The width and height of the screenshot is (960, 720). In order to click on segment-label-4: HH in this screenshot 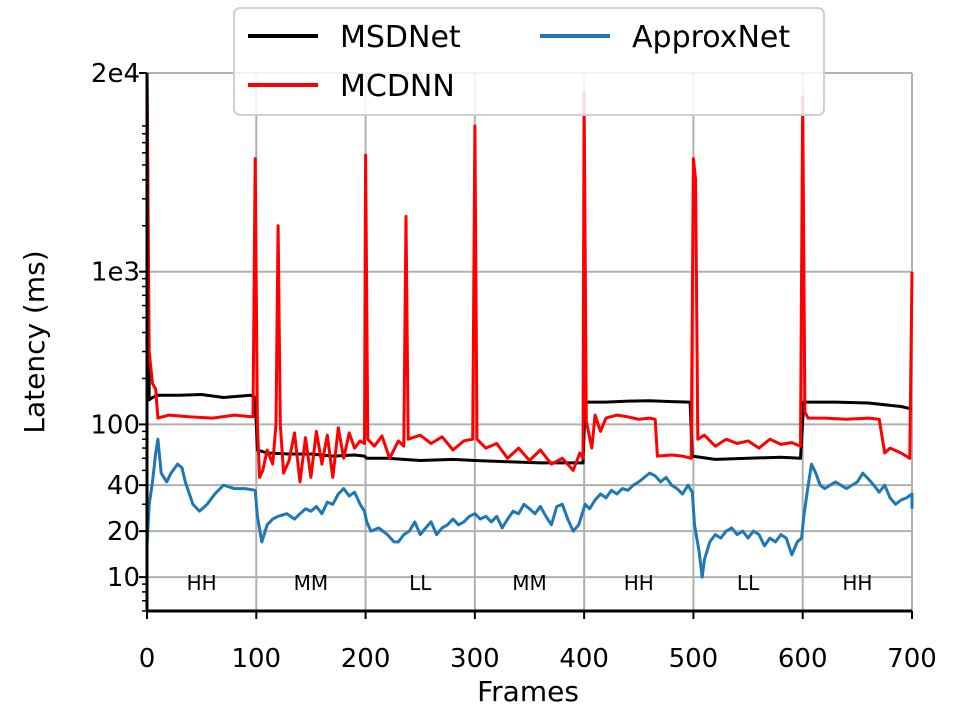, I will do `click(639, 583)`.